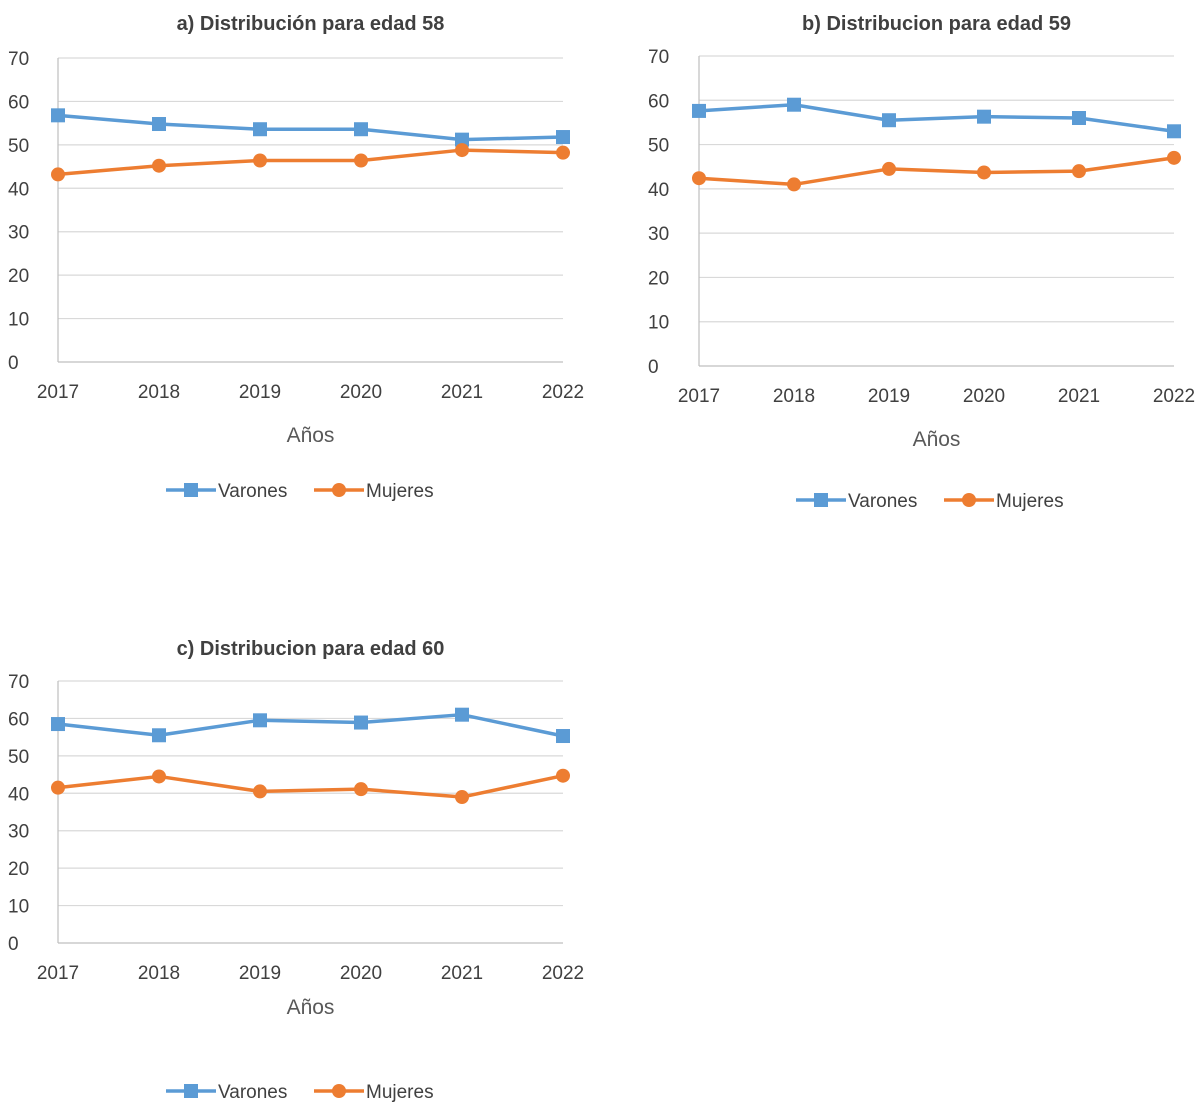 The height and width of the screenshot is (1116, 1198). What do you see at coordinates (936, 24) in the screenshot?
I see `chart-title: b) Distribucion para edad 59` at bounding box center [936, 24].